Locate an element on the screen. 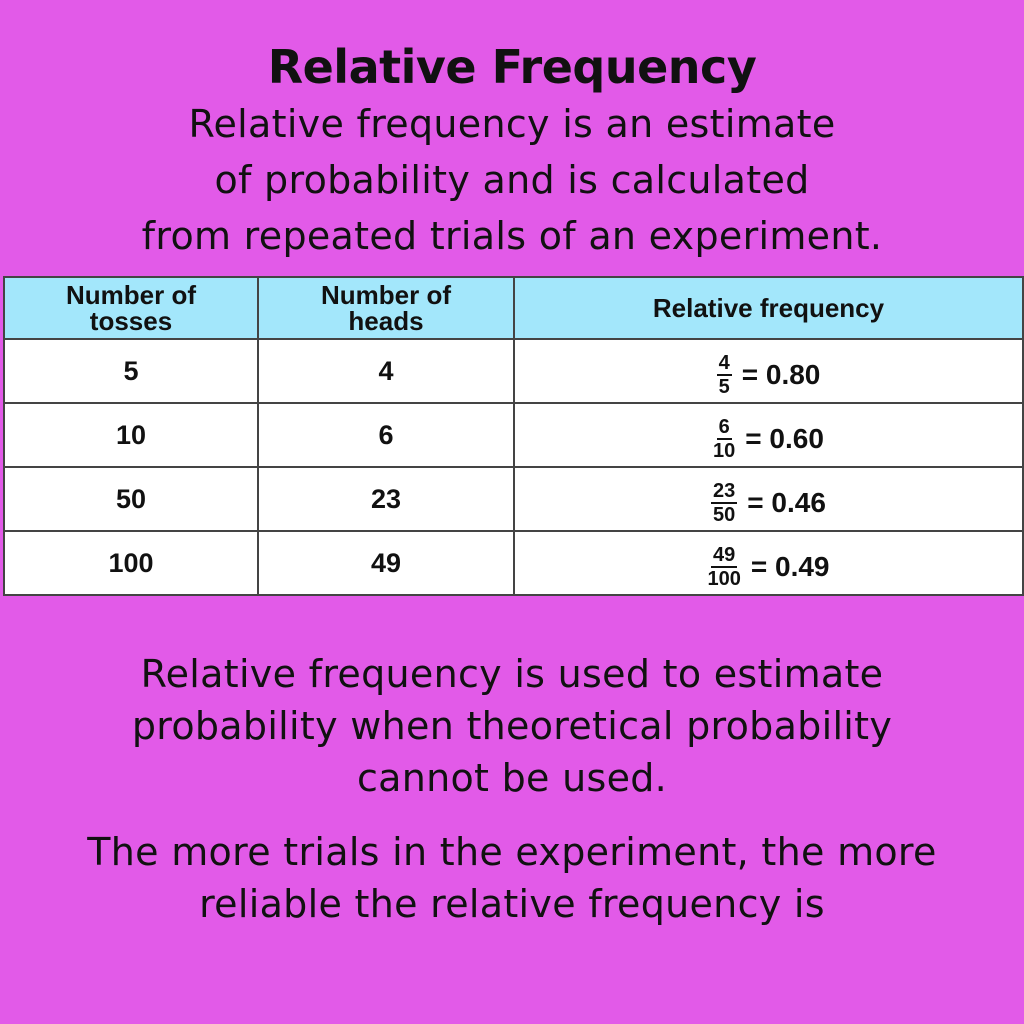  table-row: 100 49 49 100 = 0.49 is located at coordinates (513, 563).